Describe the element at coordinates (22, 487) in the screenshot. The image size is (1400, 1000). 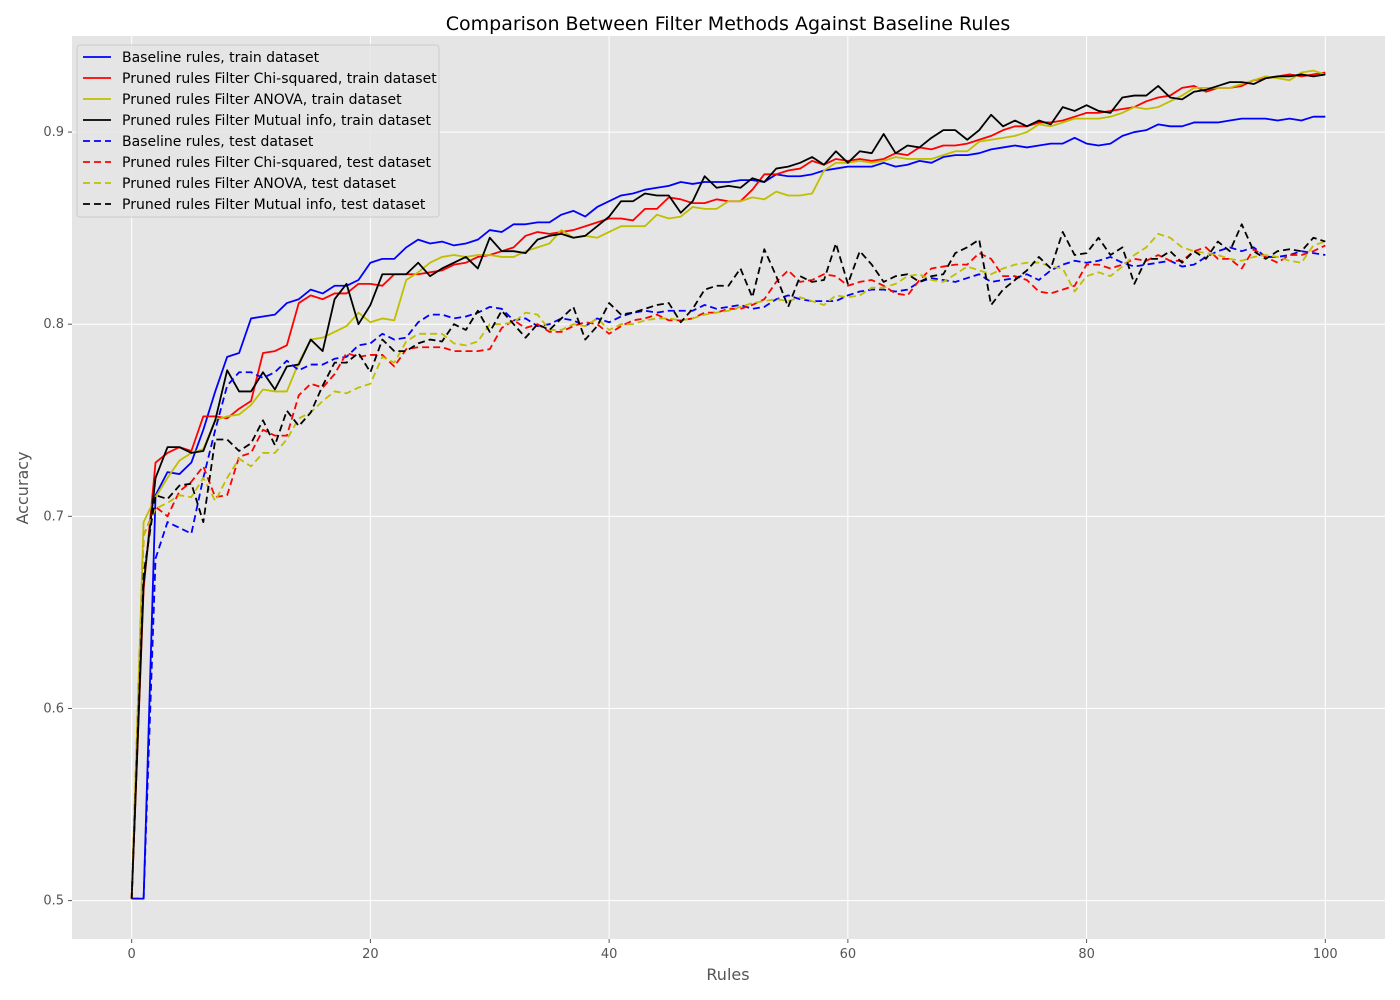
I see `y-axis-label: Accuracy` at that location.